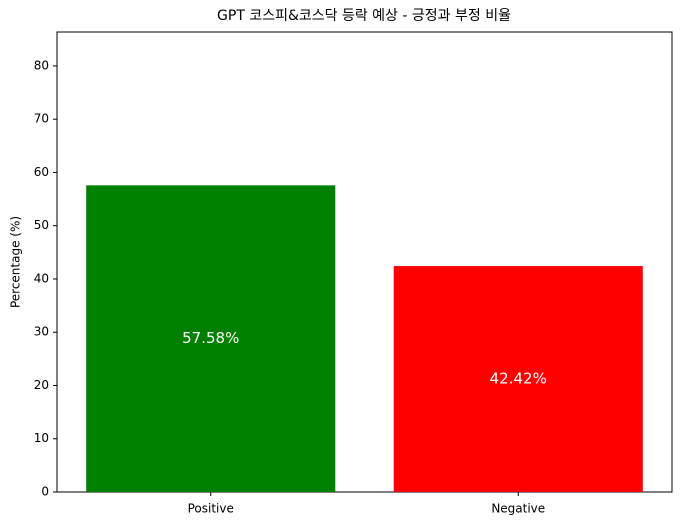  I want to click on value-label: 42.42%, so click(518, 379).